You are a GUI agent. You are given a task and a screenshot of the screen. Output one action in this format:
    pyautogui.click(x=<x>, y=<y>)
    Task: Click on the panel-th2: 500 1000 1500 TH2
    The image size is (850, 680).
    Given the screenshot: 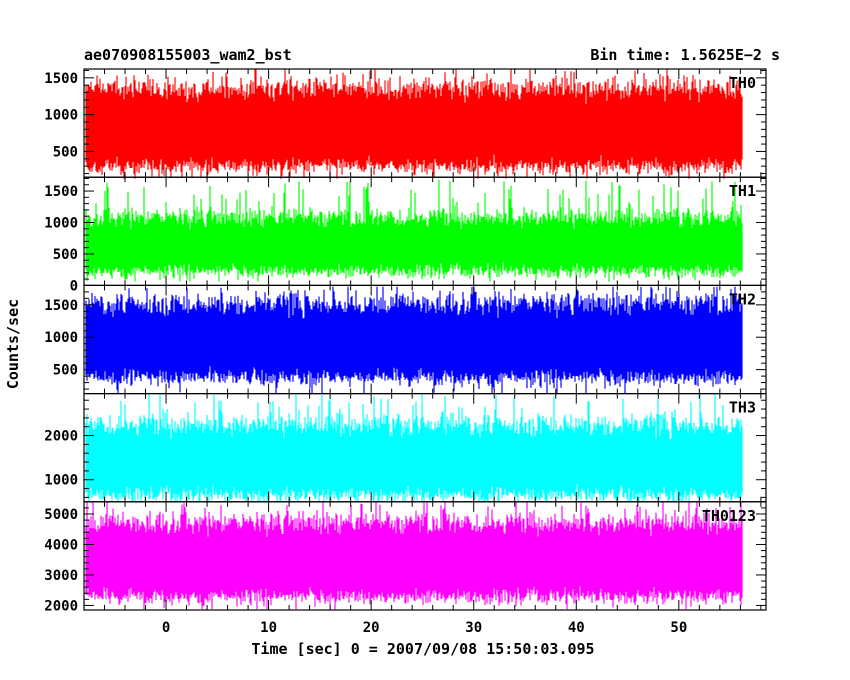 What is the action you would take?
    pyautogui.click(x=405, y=339)
    